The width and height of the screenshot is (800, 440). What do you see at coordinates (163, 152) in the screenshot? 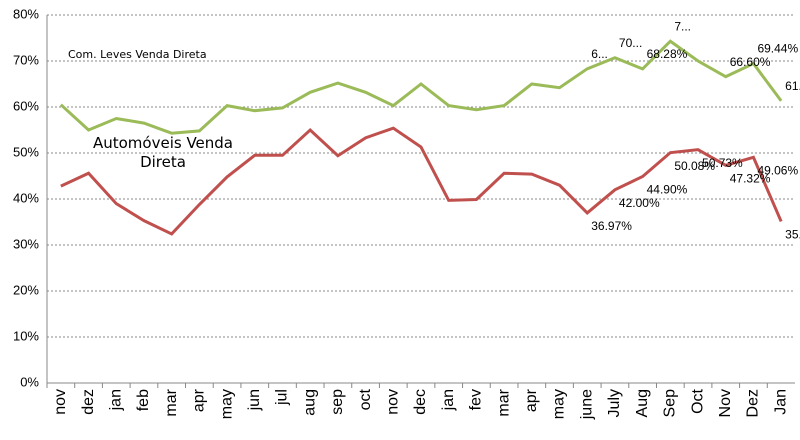
I see `series-annotation: Automóveis Venda Direta` at bounding box center [163, 152].